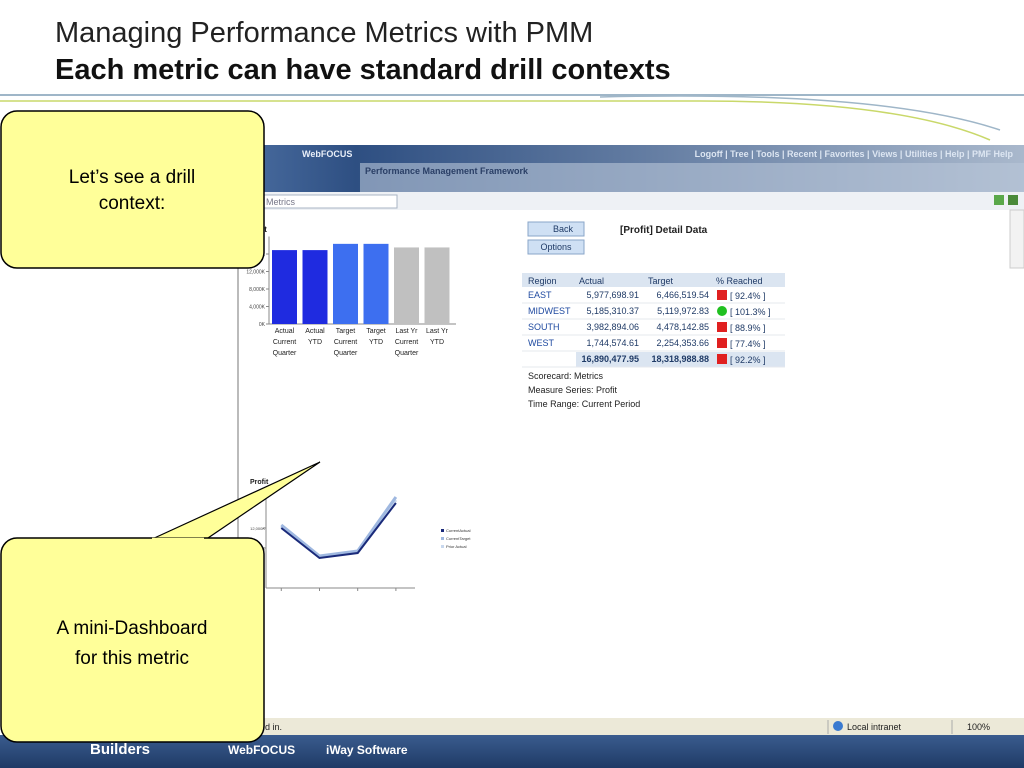 This screenshot has width=1024, height=768. What do you see at coordinates (692, 177) in the screenshot?
I see `header-band` at bounding box center [692, 177].